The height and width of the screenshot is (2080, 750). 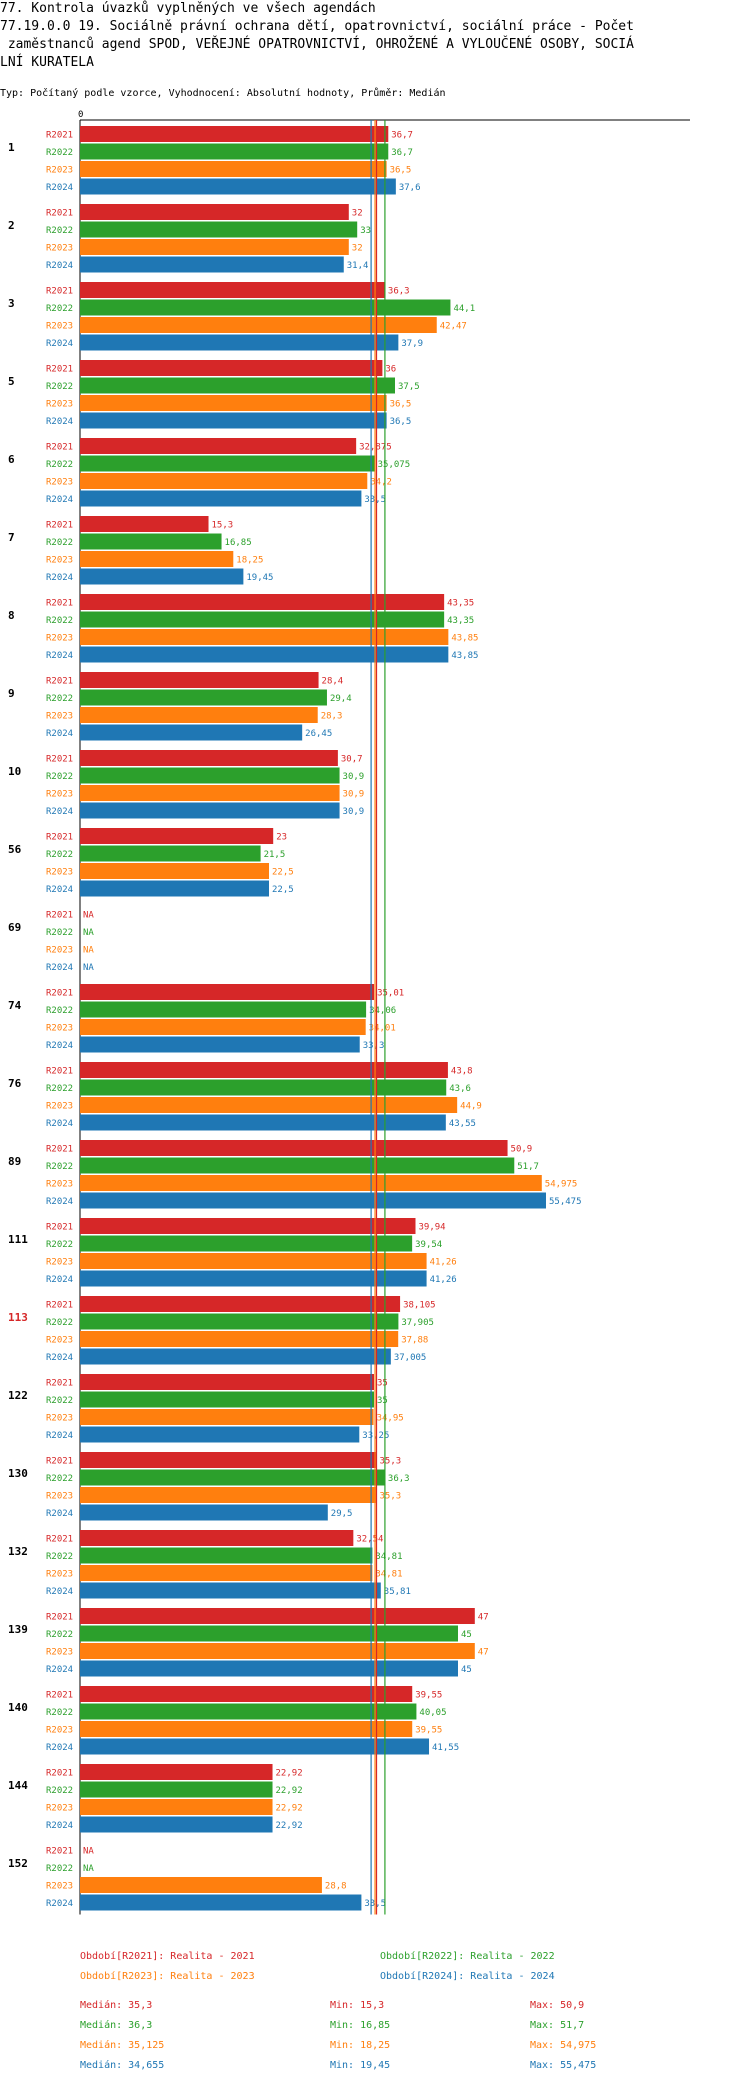 I want to click on series-label-9-R2024: R2024, so click(x=59, y=734).